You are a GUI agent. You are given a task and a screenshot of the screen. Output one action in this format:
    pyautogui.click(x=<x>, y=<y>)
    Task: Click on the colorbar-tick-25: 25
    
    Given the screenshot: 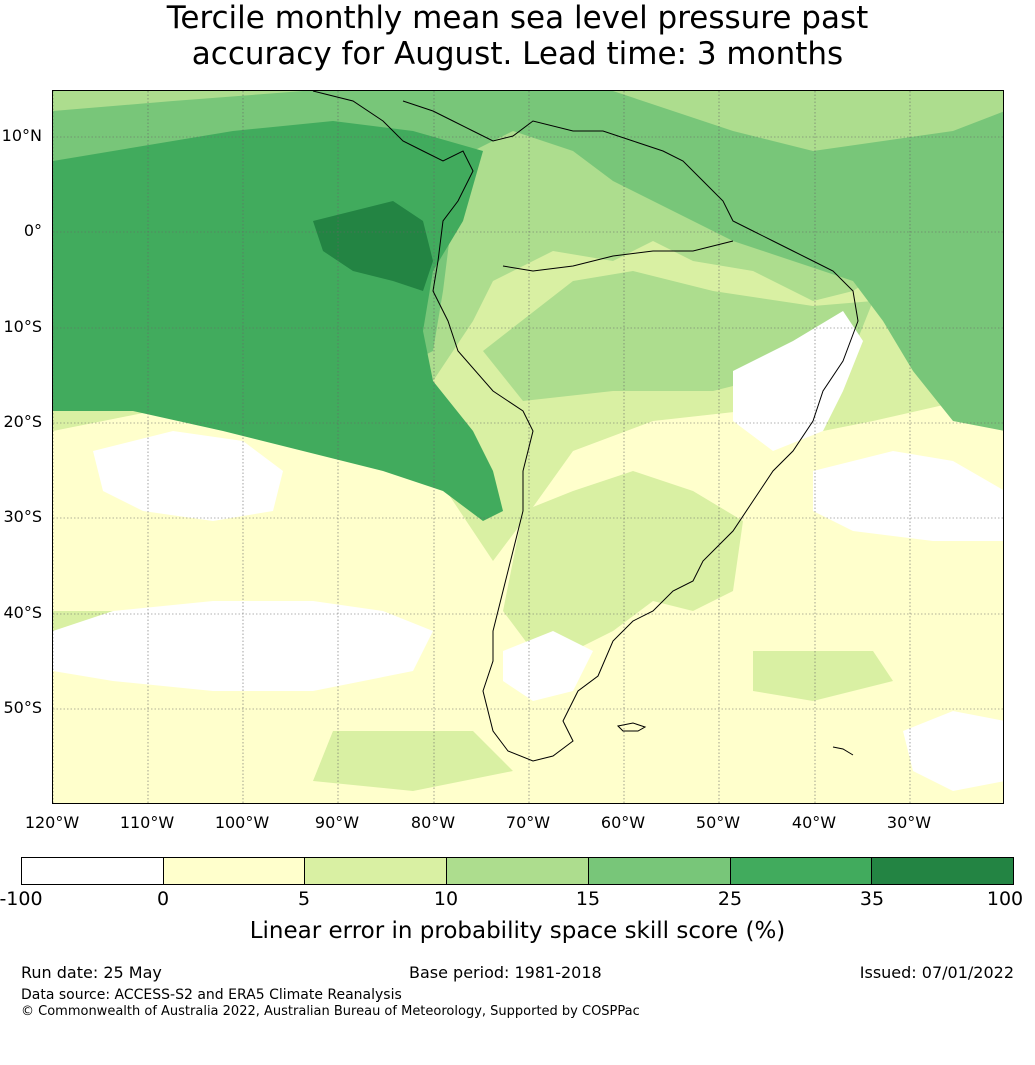 What is the action you would take?
    pyautogui.click(x=730, y=899)
    